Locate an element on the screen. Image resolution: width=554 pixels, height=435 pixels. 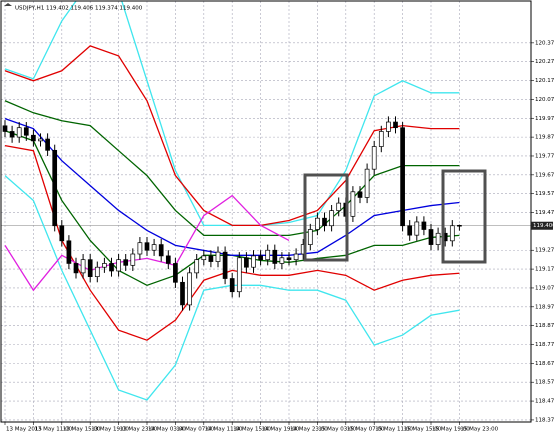
x-tick-label: 13 May 11:00 is located at coordinates (53, 430).